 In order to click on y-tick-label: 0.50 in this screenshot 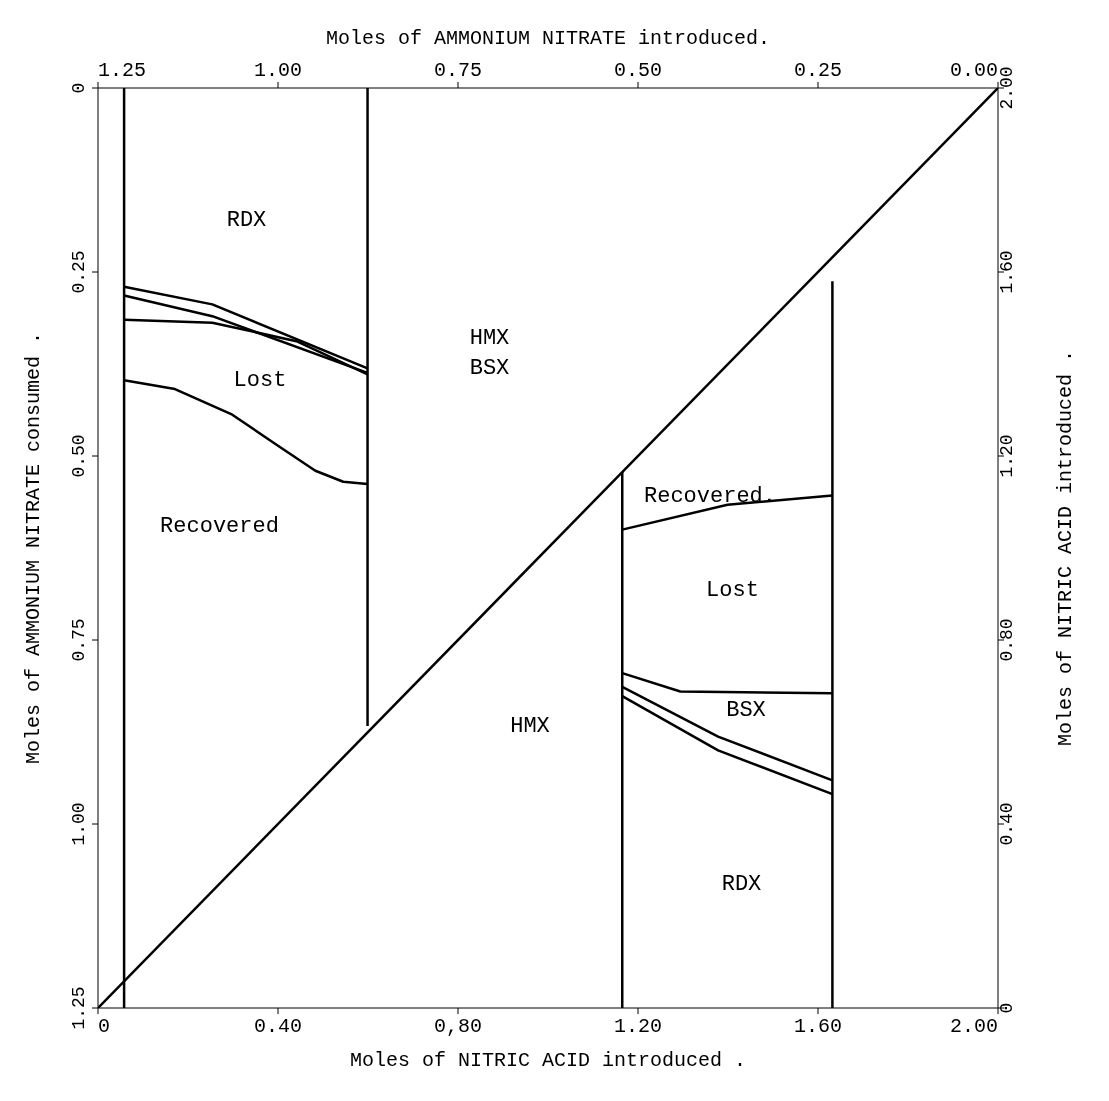, I will do `click(79, 456)`.